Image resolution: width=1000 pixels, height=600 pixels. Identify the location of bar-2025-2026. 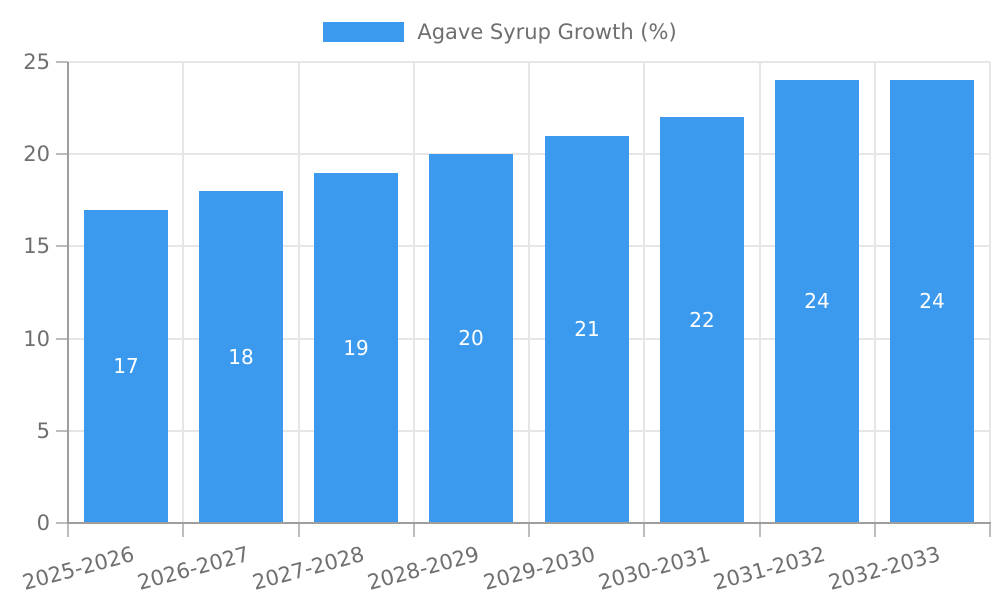
(126, 366).